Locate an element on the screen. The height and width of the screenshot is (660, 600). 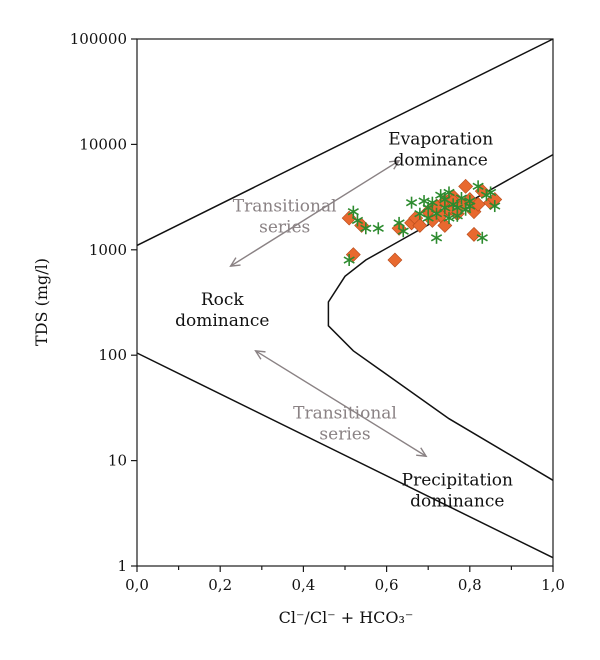
transitional-upper-label-line: series is located at coordinates (284, 228).